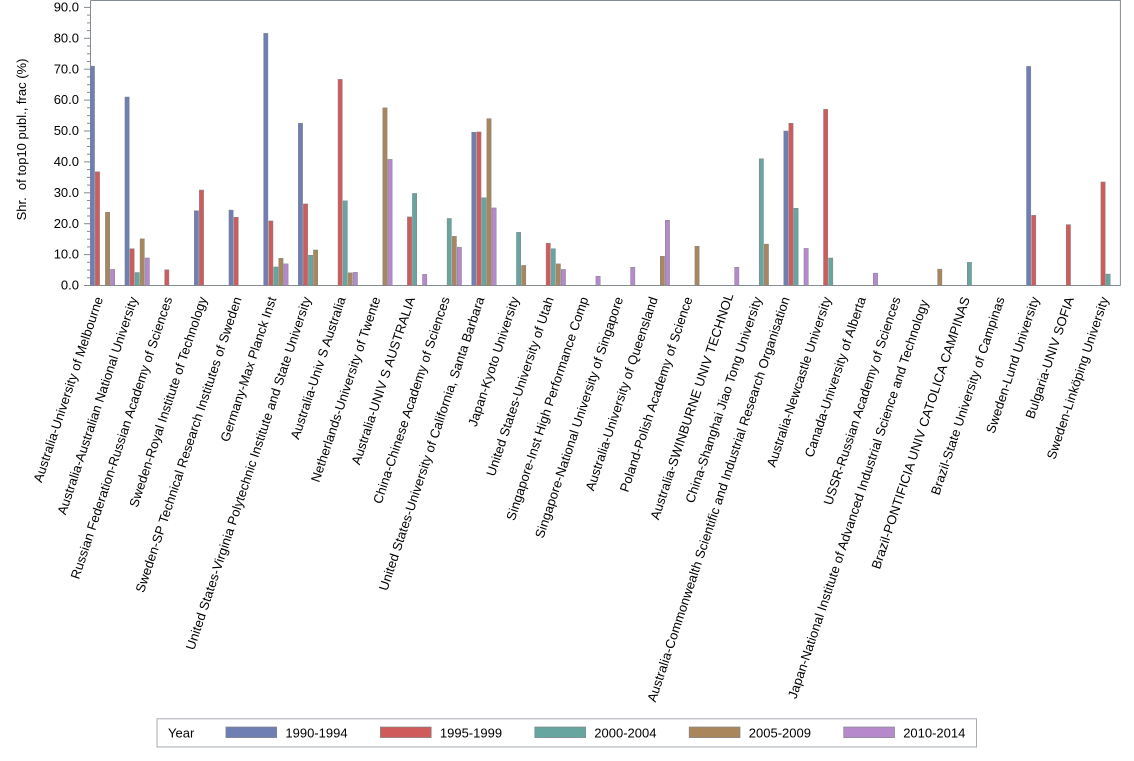 The height and width of the screenshot is (761, 1134). What do you see at coordinates (66, 254) in the screenshot?
I see `svg-text: 10.0` at bounding box center [66, 254].